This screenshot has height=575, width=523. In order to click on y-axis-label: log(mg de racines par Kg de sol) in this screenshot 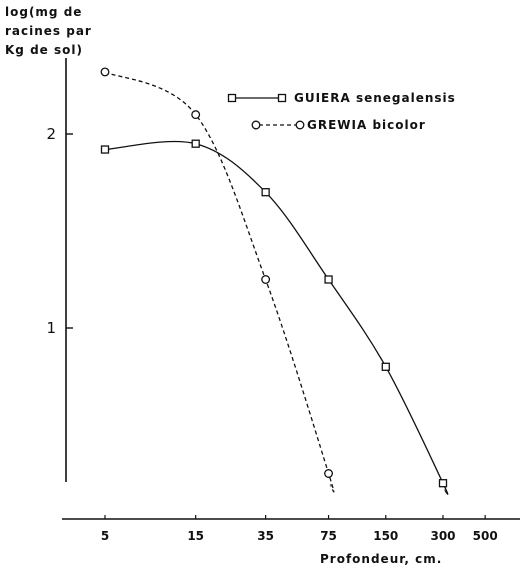, I will do `click(48, 31)`.